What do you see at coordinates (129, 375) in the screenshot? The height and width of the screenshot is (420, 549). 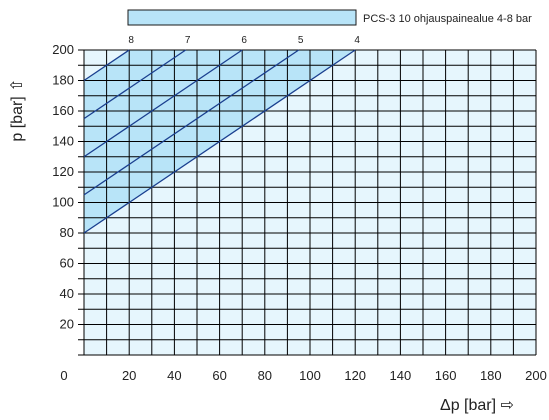 I see `x-tick-label: 20` at bounding box center [129, 375].